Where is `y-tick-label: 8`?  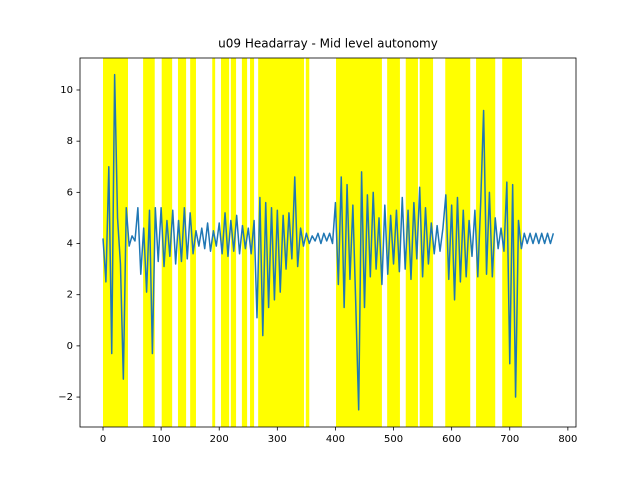 y-tick-label: 8 is located at coordinates (70, 141).